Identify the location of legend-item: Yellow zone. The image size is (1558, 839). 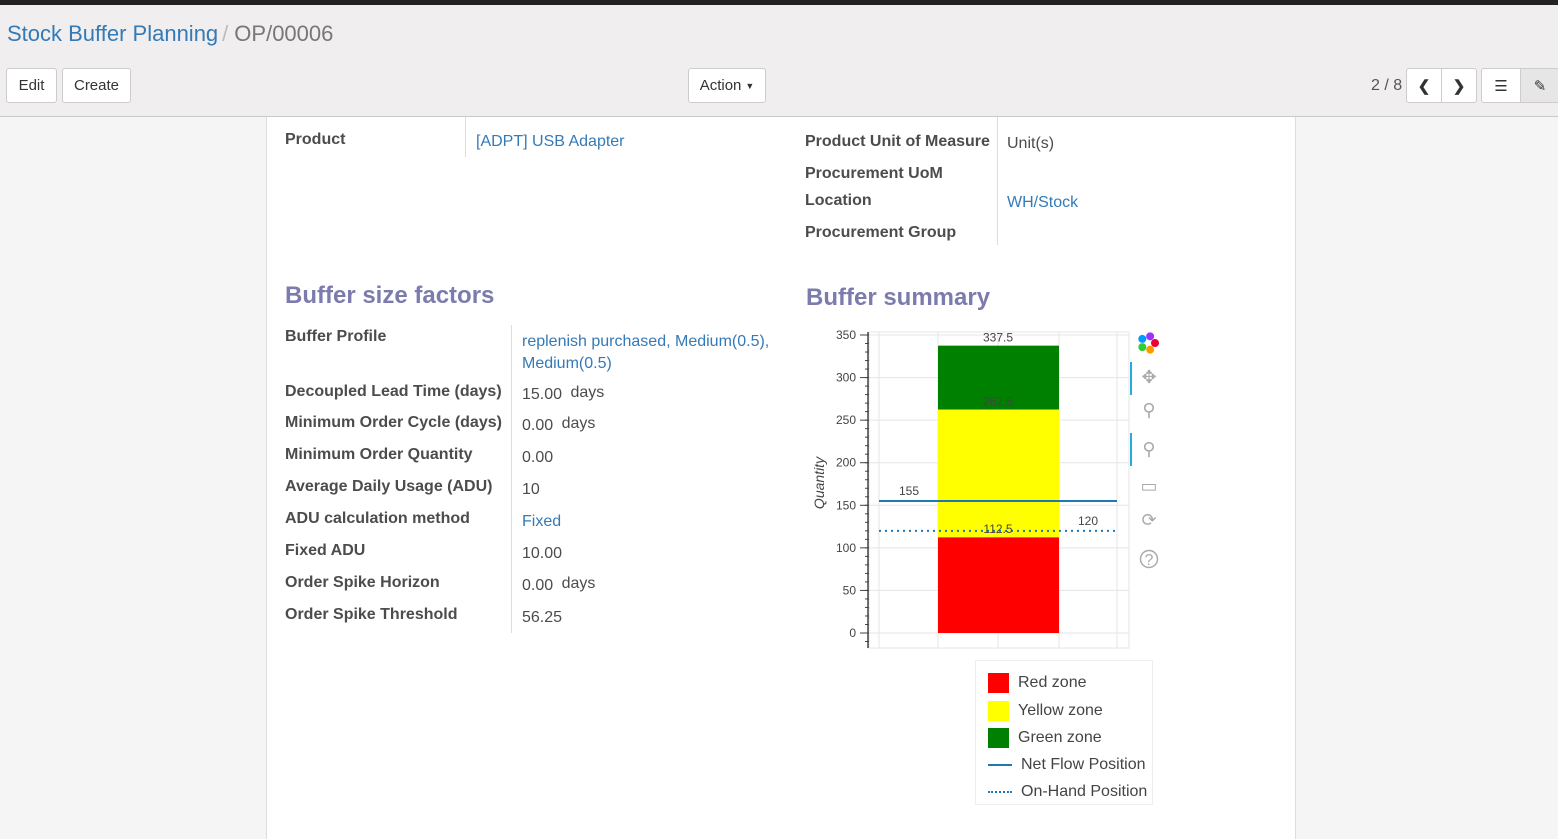
(1045, 710).